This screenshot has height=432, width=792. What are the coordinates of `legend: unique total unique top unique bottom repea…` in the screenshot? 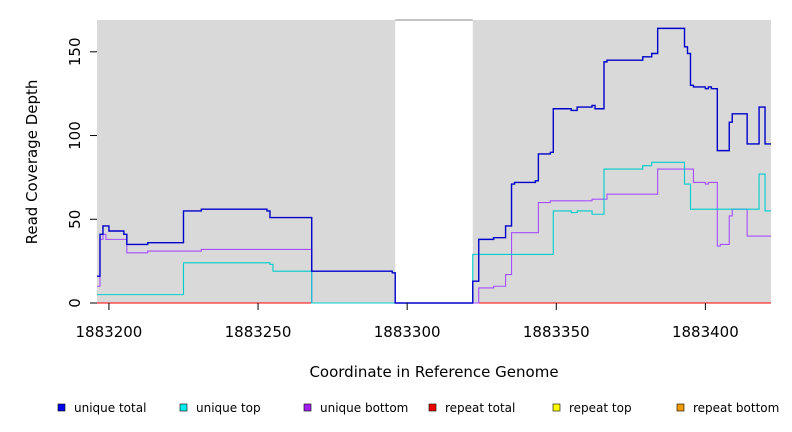 It's located at (418, 408).